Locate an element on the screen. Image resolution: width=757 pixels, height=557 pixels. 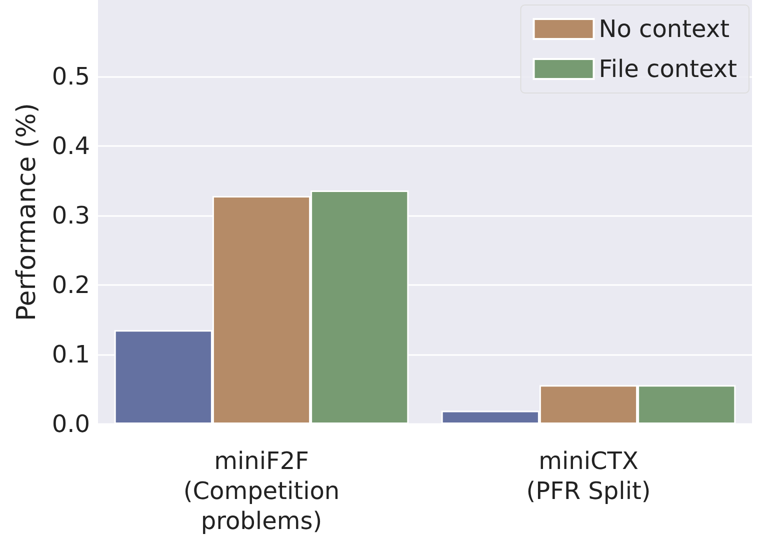
legend-label: File context is located at coordinates (668, 69).